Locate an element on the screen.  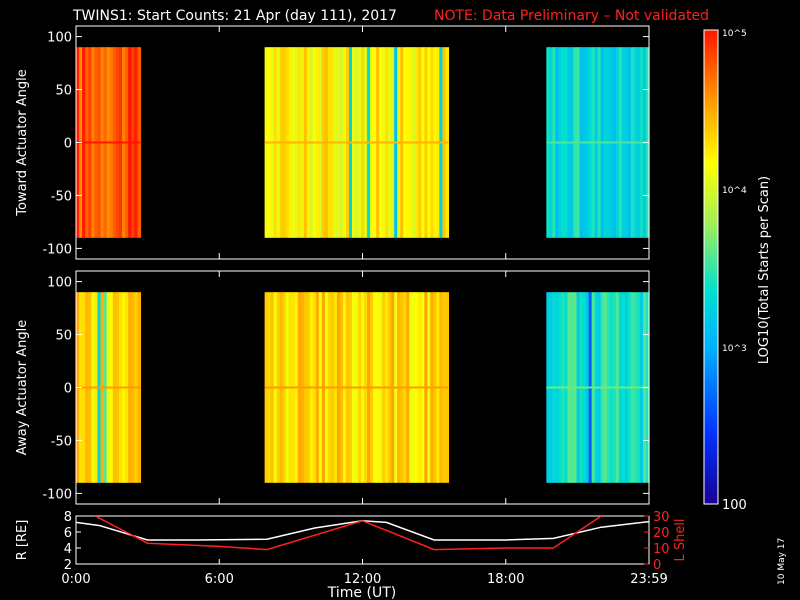
colorbar-tick-1e5: 10^5 is located at coordinates (734, 34).